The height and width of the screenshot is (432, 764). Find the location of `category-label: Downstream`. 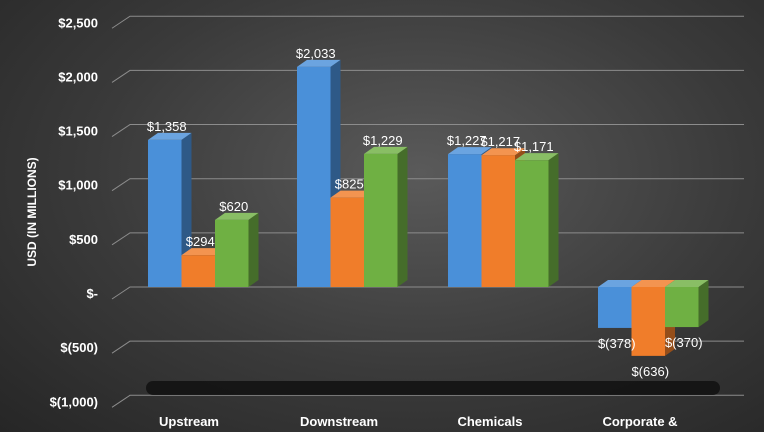

category-label: Downstream is located at coordinates (339, 421).